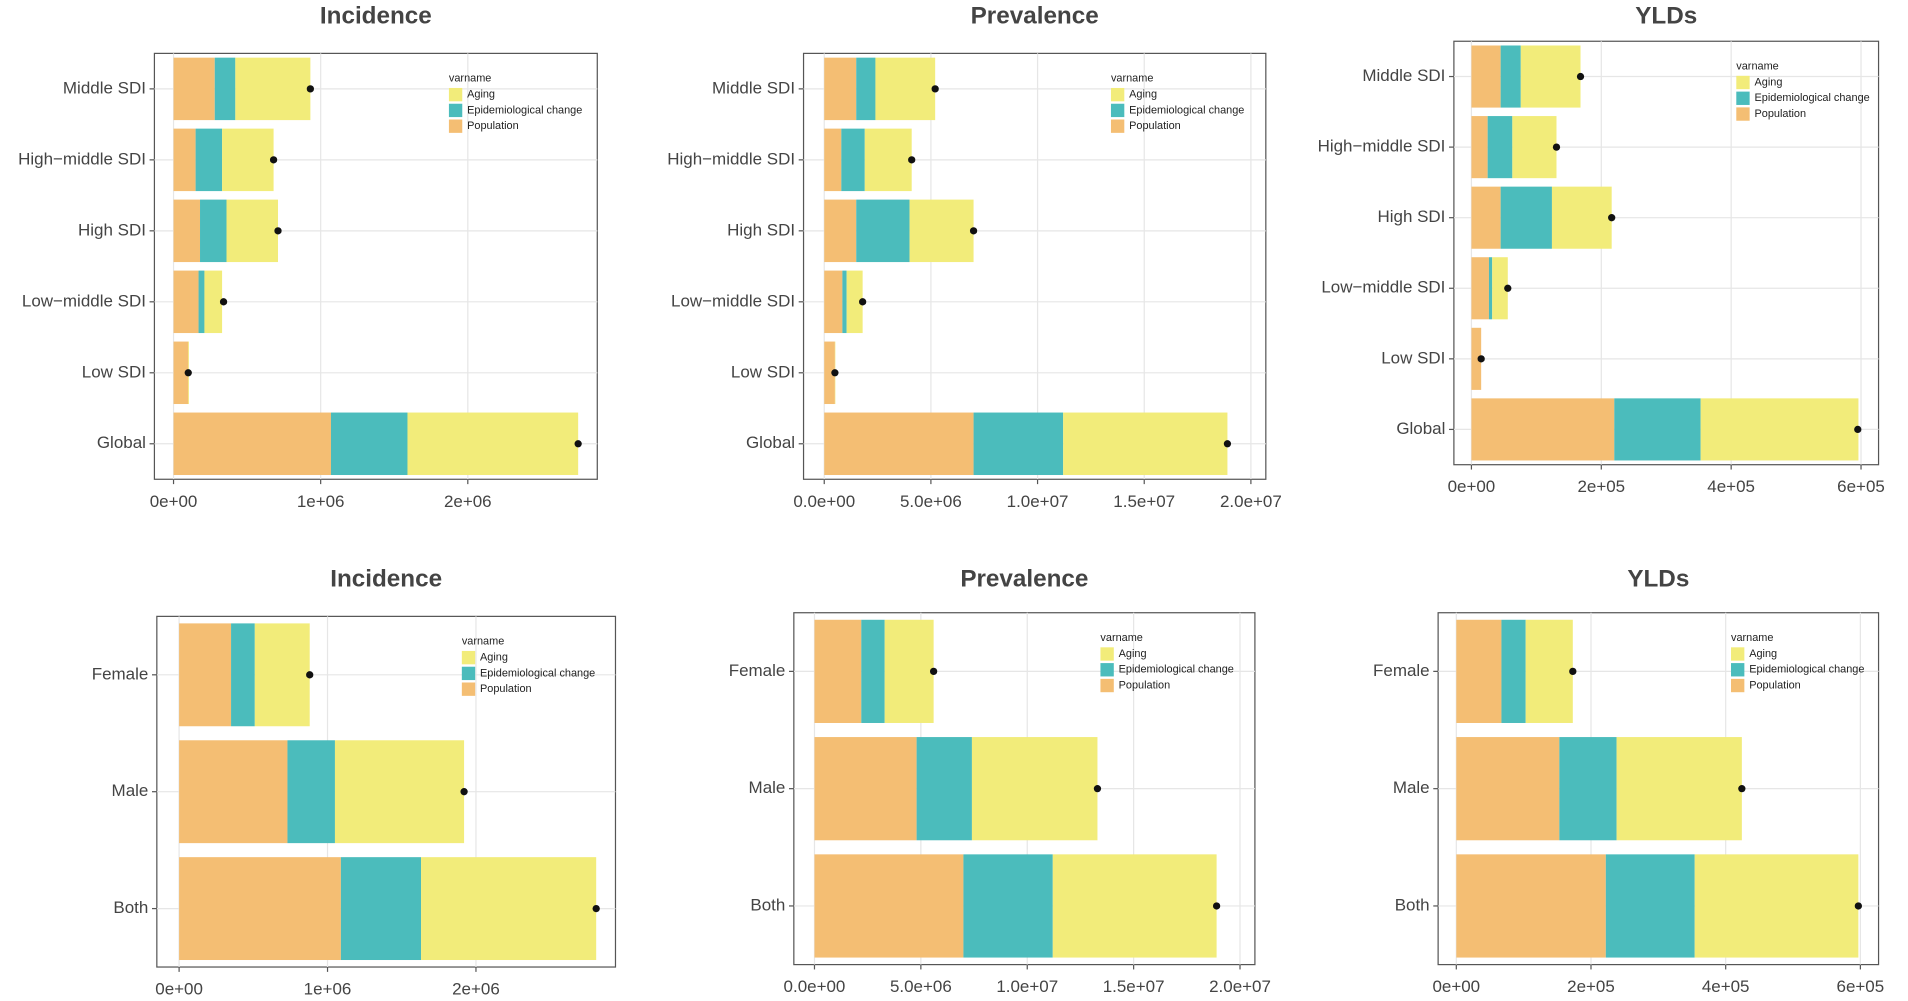 The height and width of the screenshot is (1001, 1908). I want to click on x-tick-label: 1.5e+07, so click(1144, 501).